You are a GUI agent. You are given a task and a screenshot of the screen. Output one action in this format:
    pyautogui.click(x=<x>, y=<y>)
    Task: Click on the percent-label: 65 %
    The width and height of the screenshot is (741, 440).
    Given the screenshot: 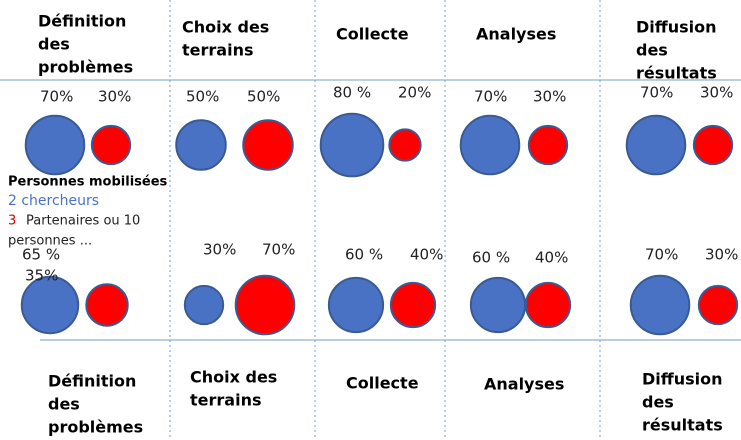 What is the action you would take?
    pyautogui.click(x=41, y=255)
    